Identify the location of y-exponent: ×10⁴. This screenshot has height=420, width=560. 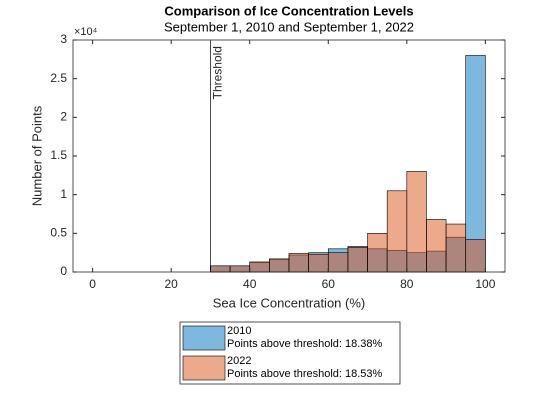
(86, 32).